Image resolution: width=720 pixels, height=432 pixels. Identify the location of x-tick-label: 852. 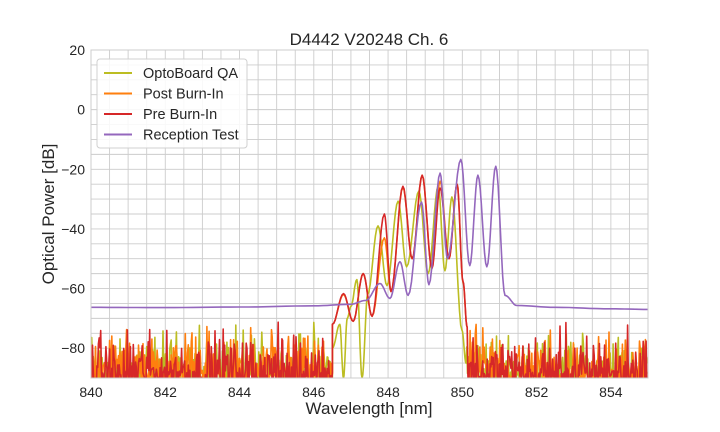
(537, 392).